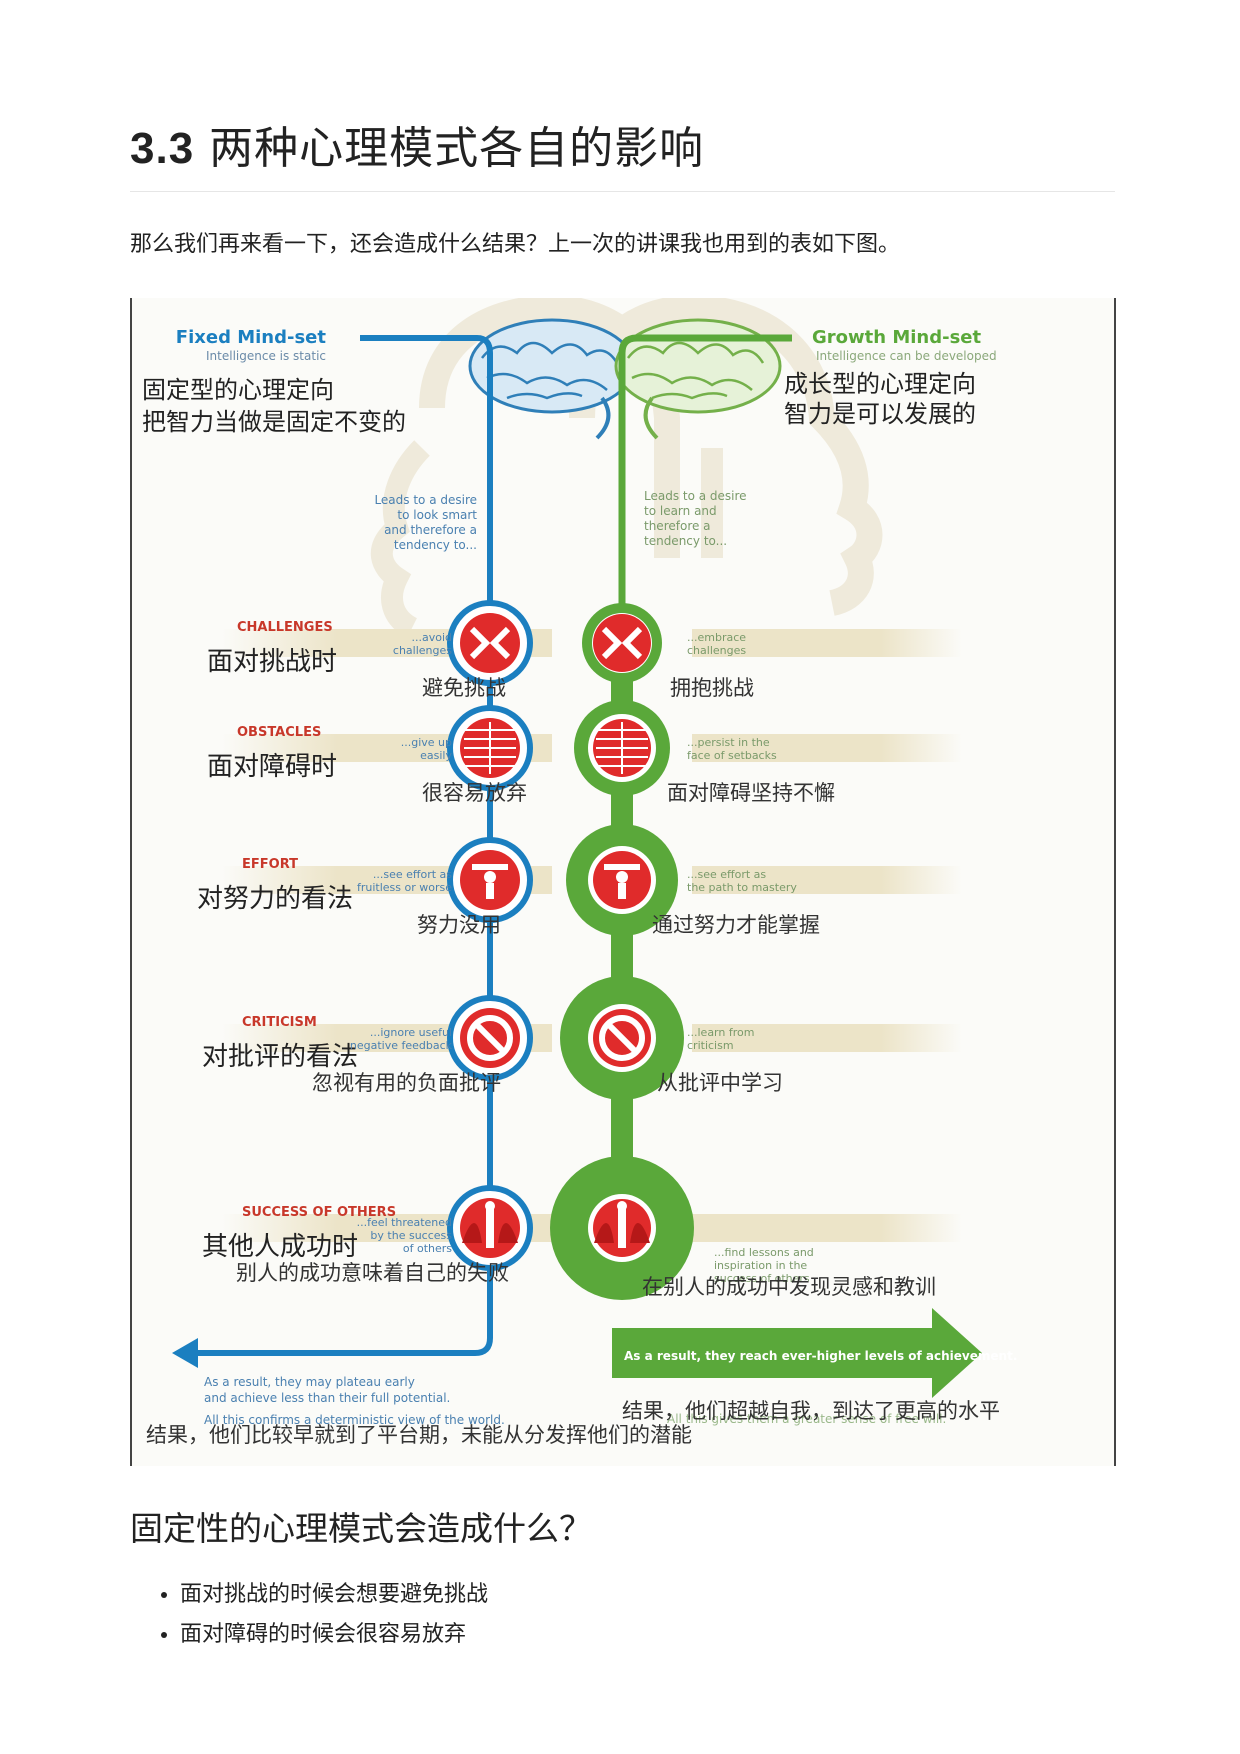 The image size is (1240, 1754). I want to click on list-item: 面对障碍的时候会很容易放弃, so click(334, 1635).